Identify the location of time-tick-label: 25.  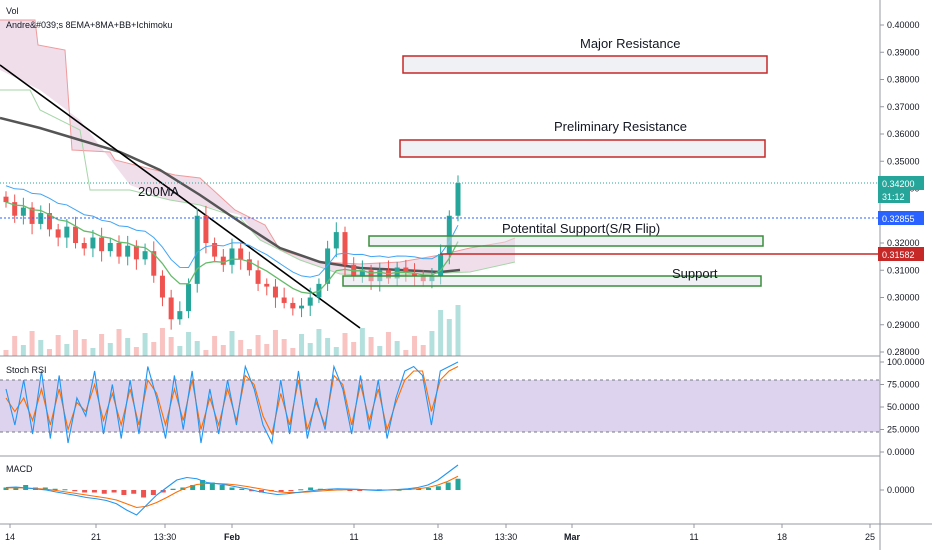
(870, 537).